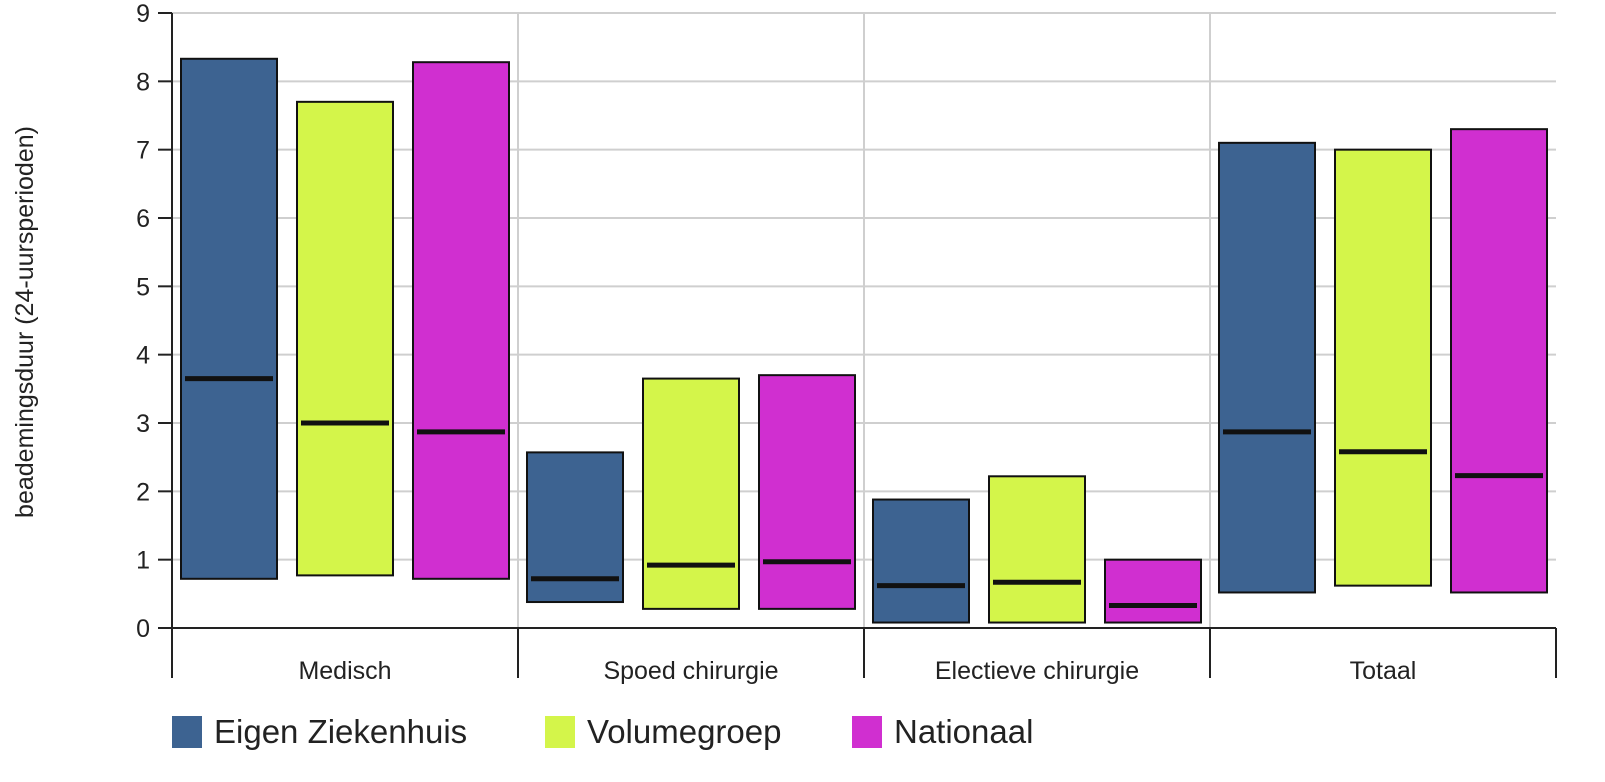 The height and width of the screenshot is (782, 1605). What do you see at coordinates (143, 356) in the screenshot?
I see `y-tick-label: 4` at bounding box center [143, 356].